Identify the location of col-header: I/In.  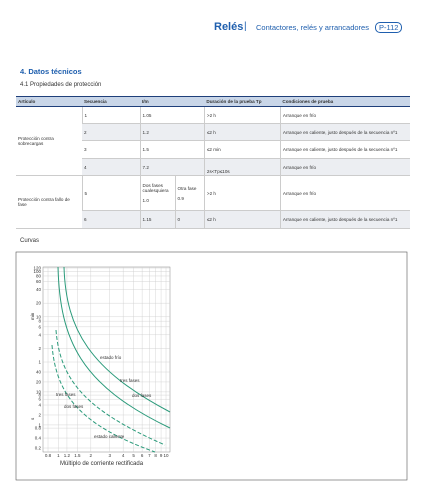
(172, 101).